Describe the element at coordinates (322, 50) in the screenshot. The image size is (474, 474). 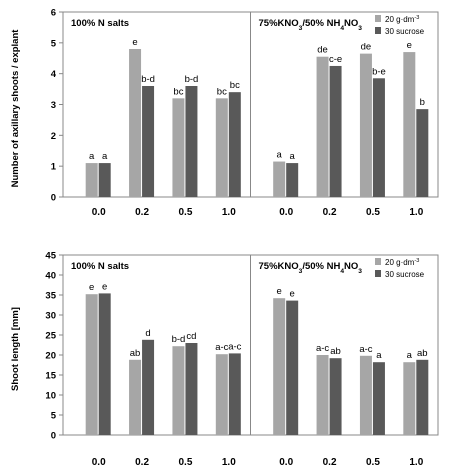
I see `chart0-bar-label: de` at that location.